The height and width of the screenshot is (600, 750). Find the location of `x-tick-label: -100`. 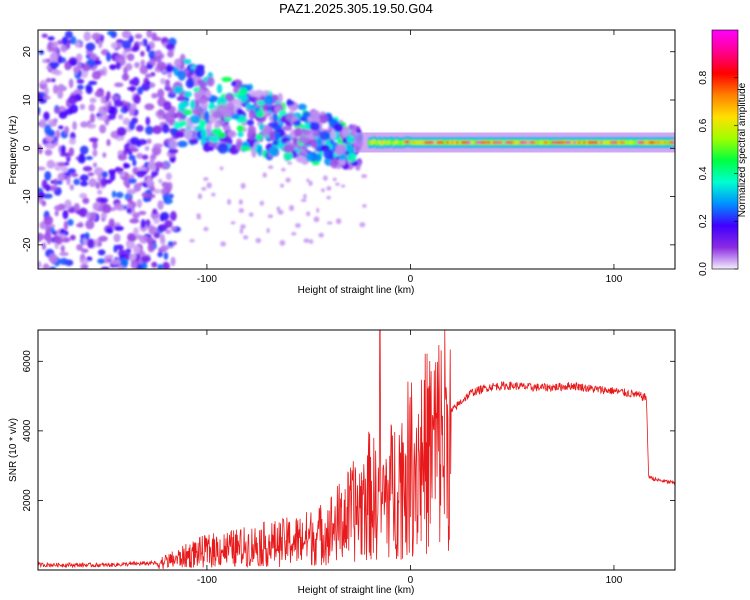

x-tick-label: -100 is located at coordinates (207, 580).